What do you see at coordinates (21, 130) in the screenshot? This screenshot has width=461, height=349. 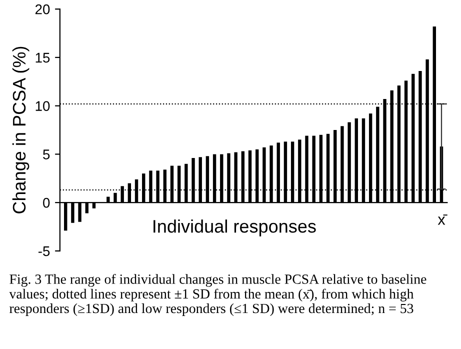 I see `y-axis-title: Change in PCSA (%)` at bounding box center [21, 130].